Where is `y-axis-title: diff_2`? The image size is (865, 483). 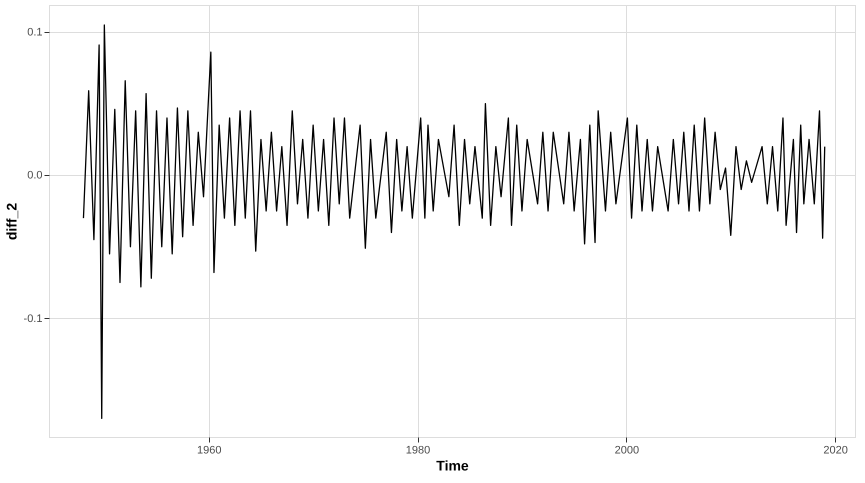
y-axis-title: diff_2 is located at coordinates (12, 221).